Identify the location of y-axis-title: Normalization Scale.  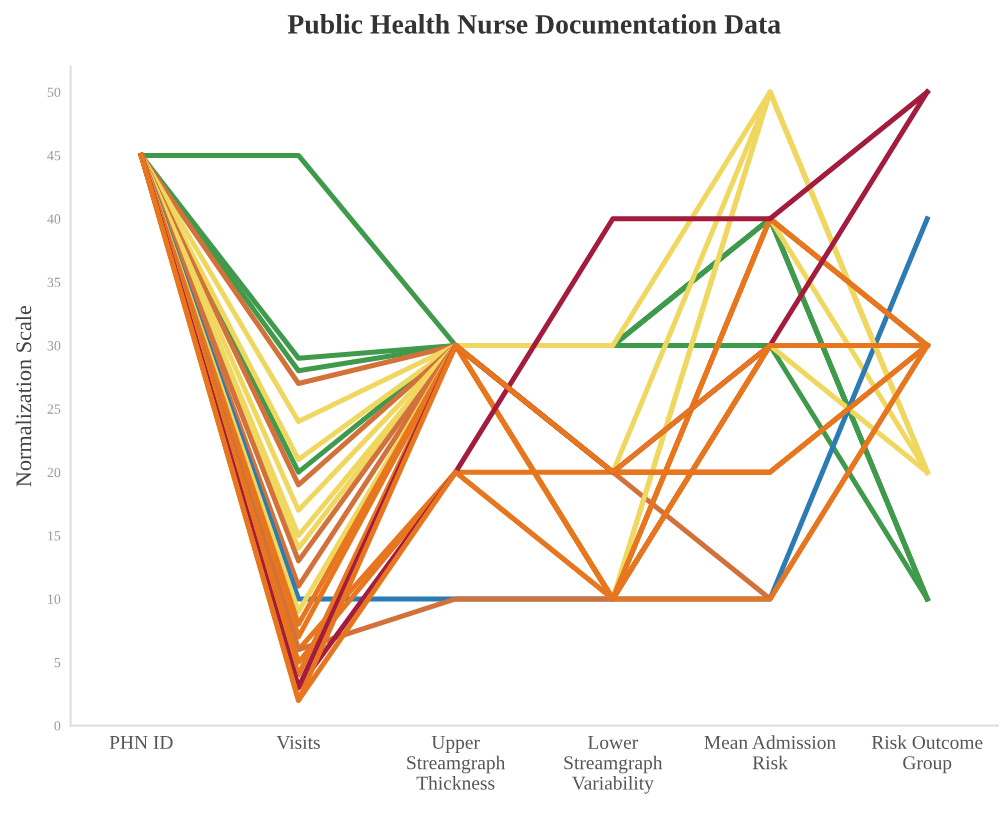
(23, 396).